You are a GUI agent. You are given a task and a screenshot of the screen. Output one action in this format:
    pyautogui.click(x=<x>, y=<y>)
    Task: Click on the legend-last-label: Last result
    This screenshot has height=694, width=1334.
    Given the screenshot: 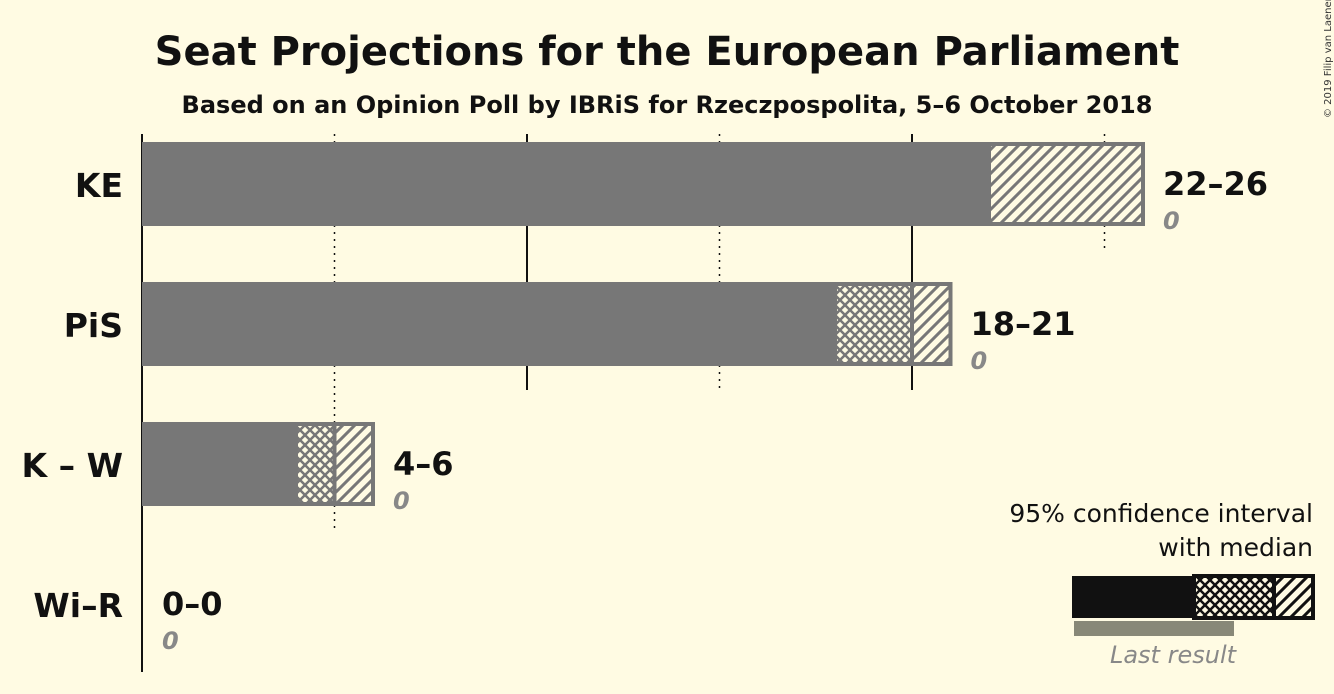 What is the action you would take?
    pyautogui.click(x=1174, y=655)
    